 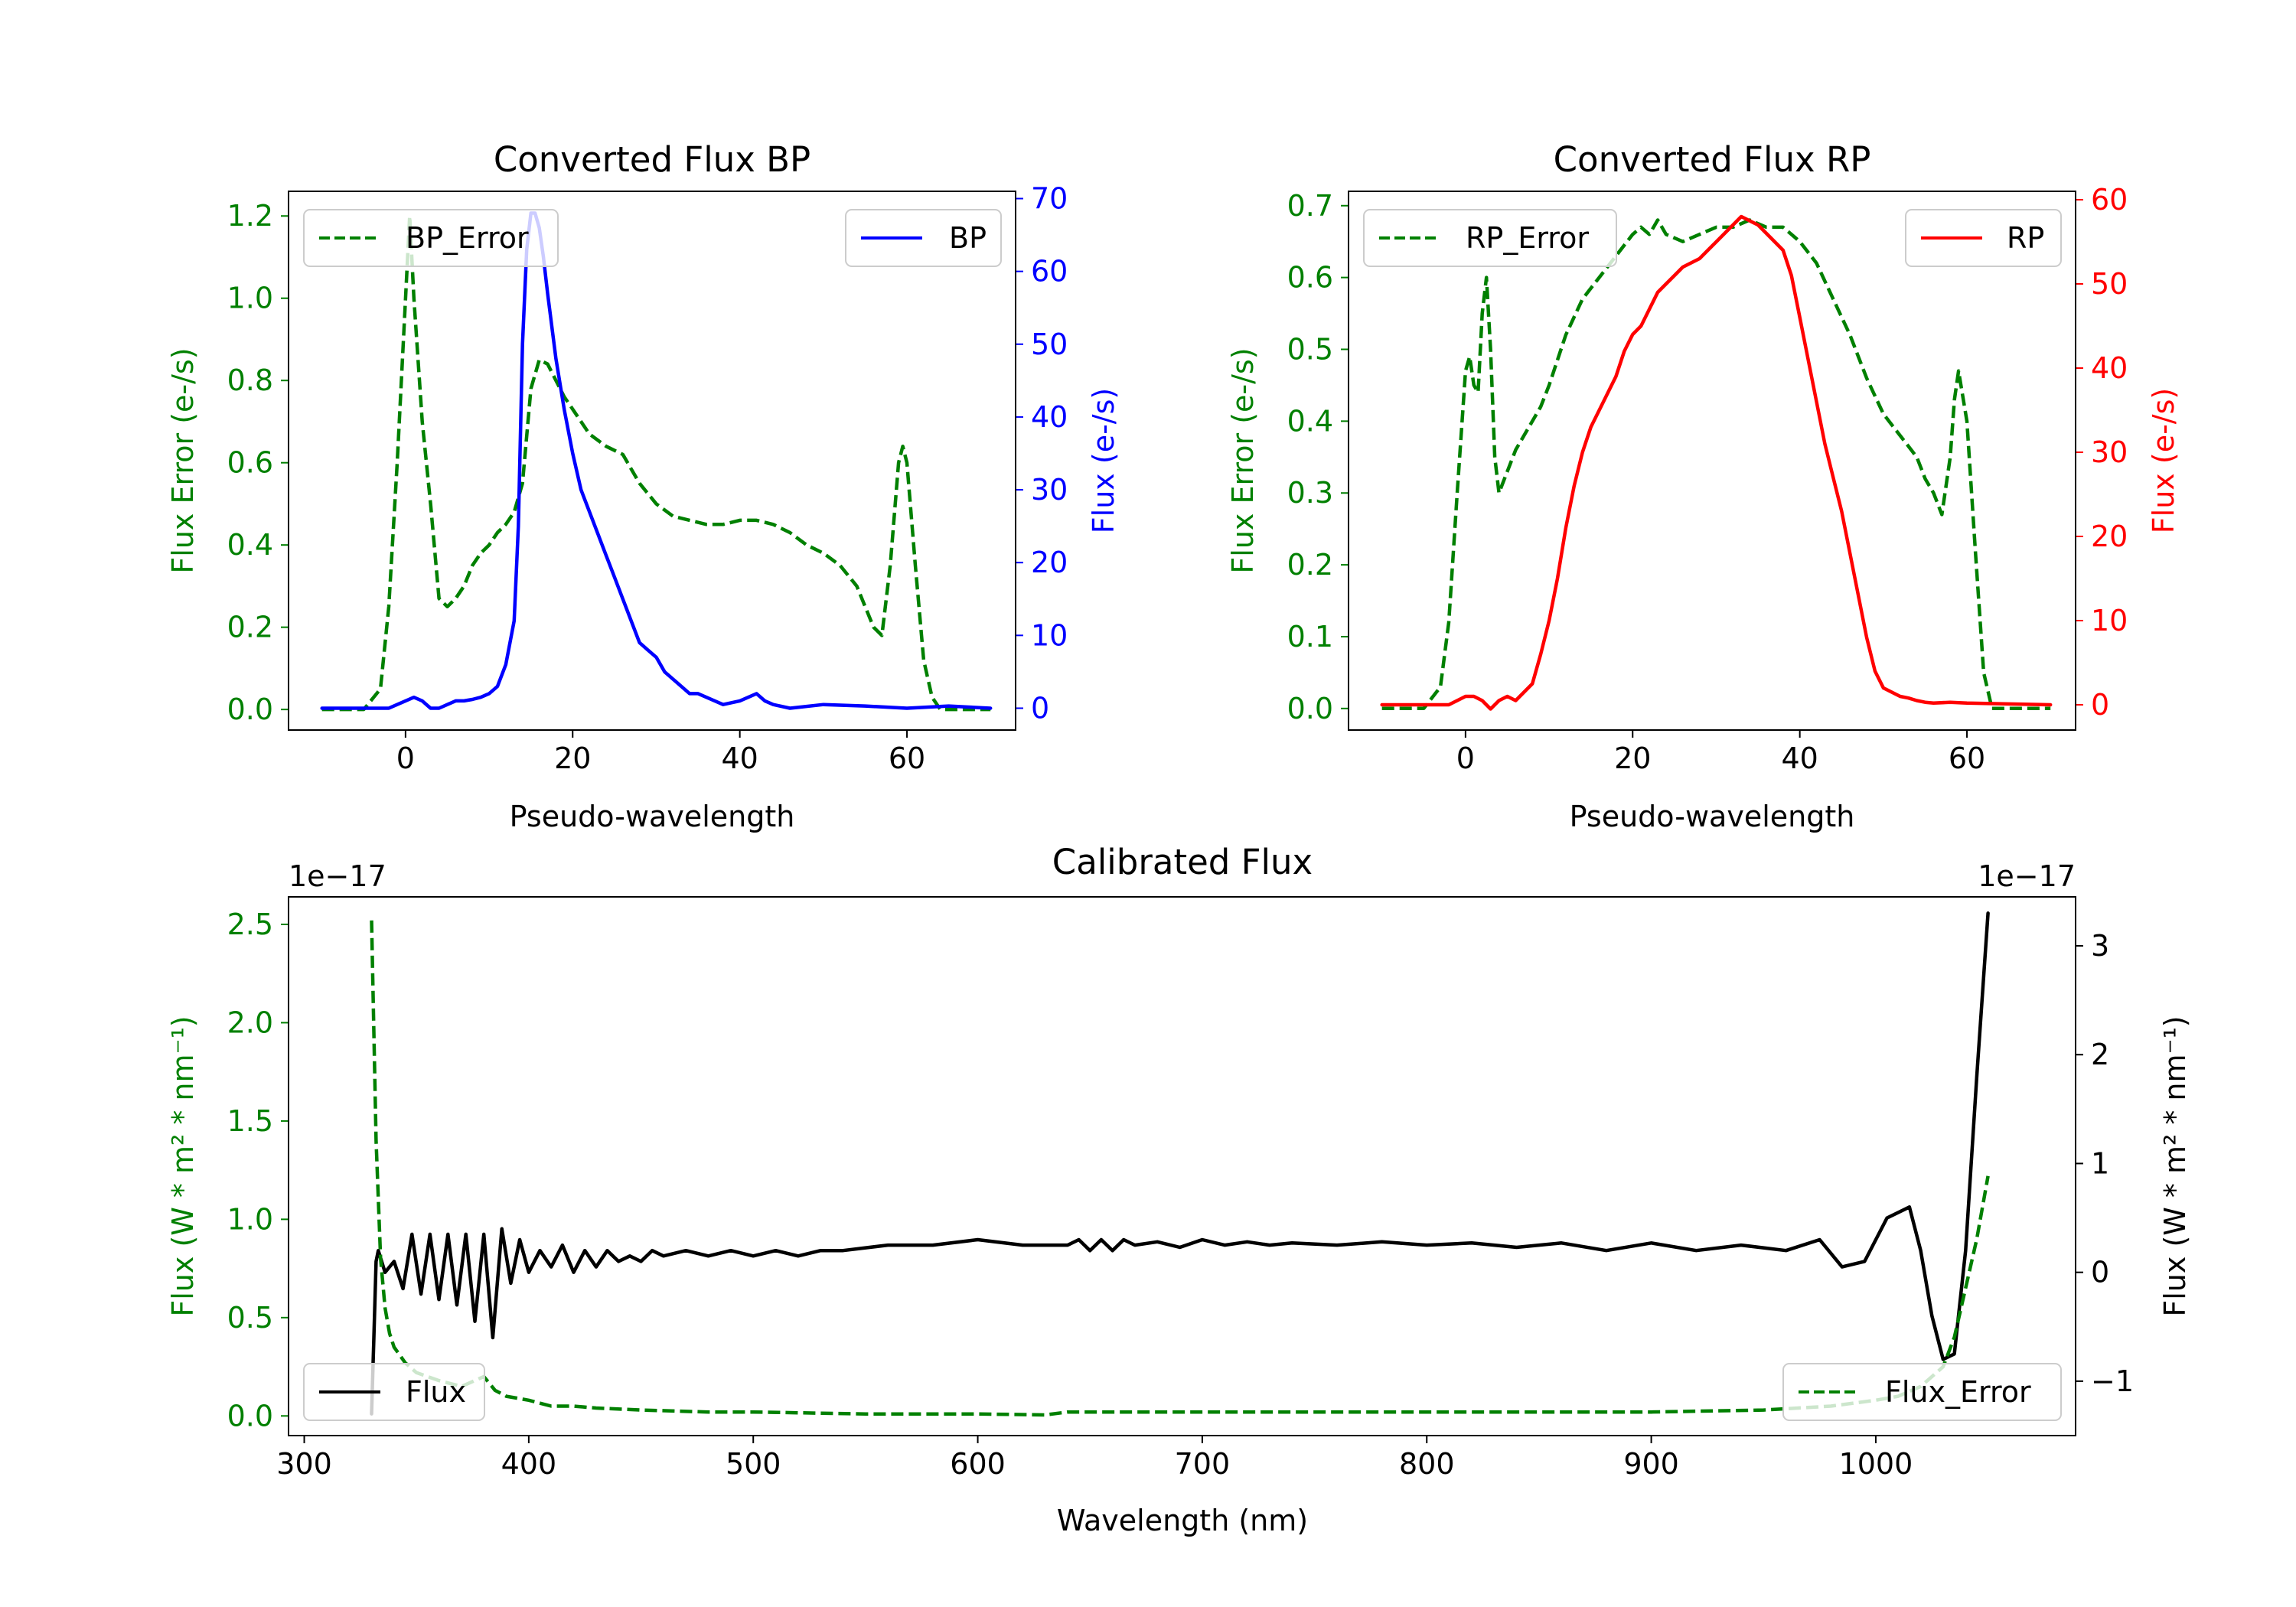 What do you see at coordinates (1958, 1392) in the screenshot?
I see `cal-legend-error-label: Flux_Error` at bounding box center [1958, 1392].